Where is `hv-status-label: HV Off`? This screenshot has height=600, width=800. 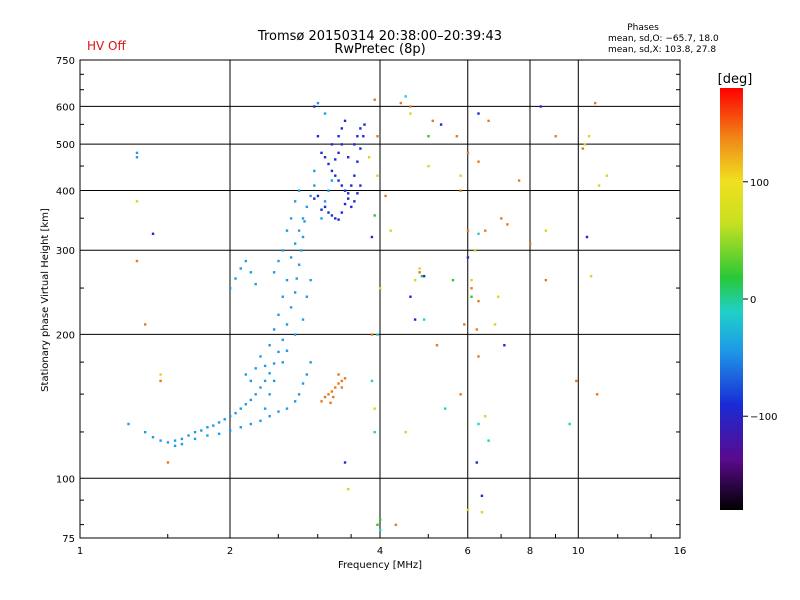
hv-status-label: HV Off is located at coordinates (106, 46).